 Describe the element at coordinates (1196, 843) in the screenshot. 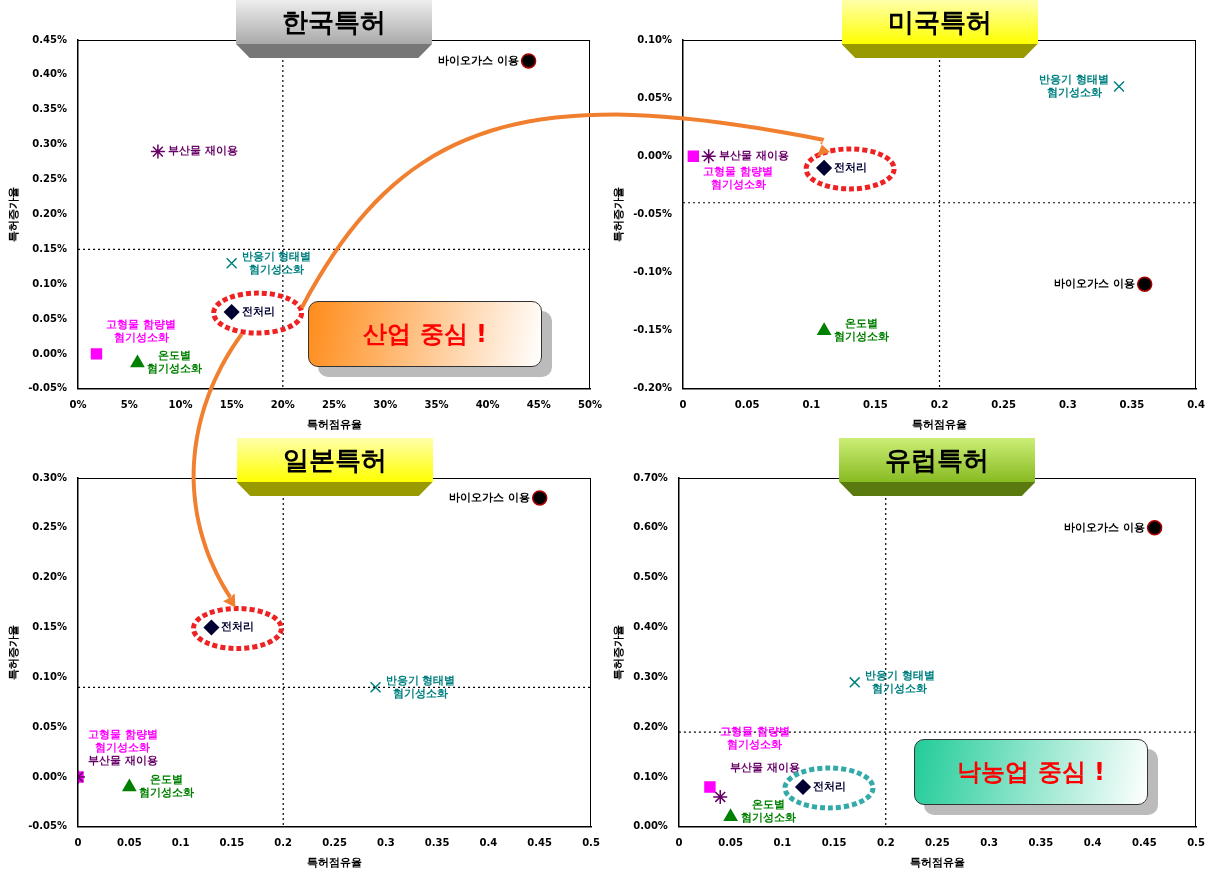

I see `x-tick-label: 0.5` at that location.